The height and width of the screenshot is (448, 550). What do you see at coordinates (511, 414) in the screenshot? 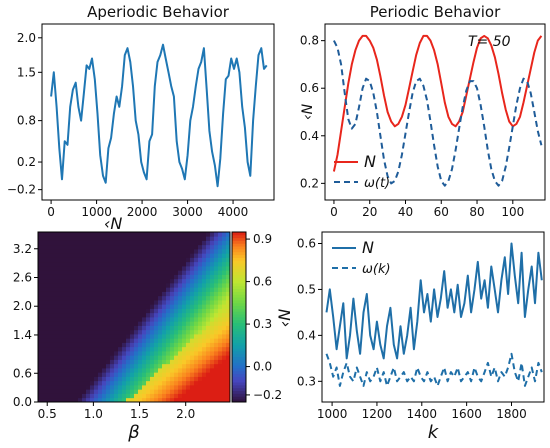
I see `x-tick-label: 1800` at bounding box center [511, 414].